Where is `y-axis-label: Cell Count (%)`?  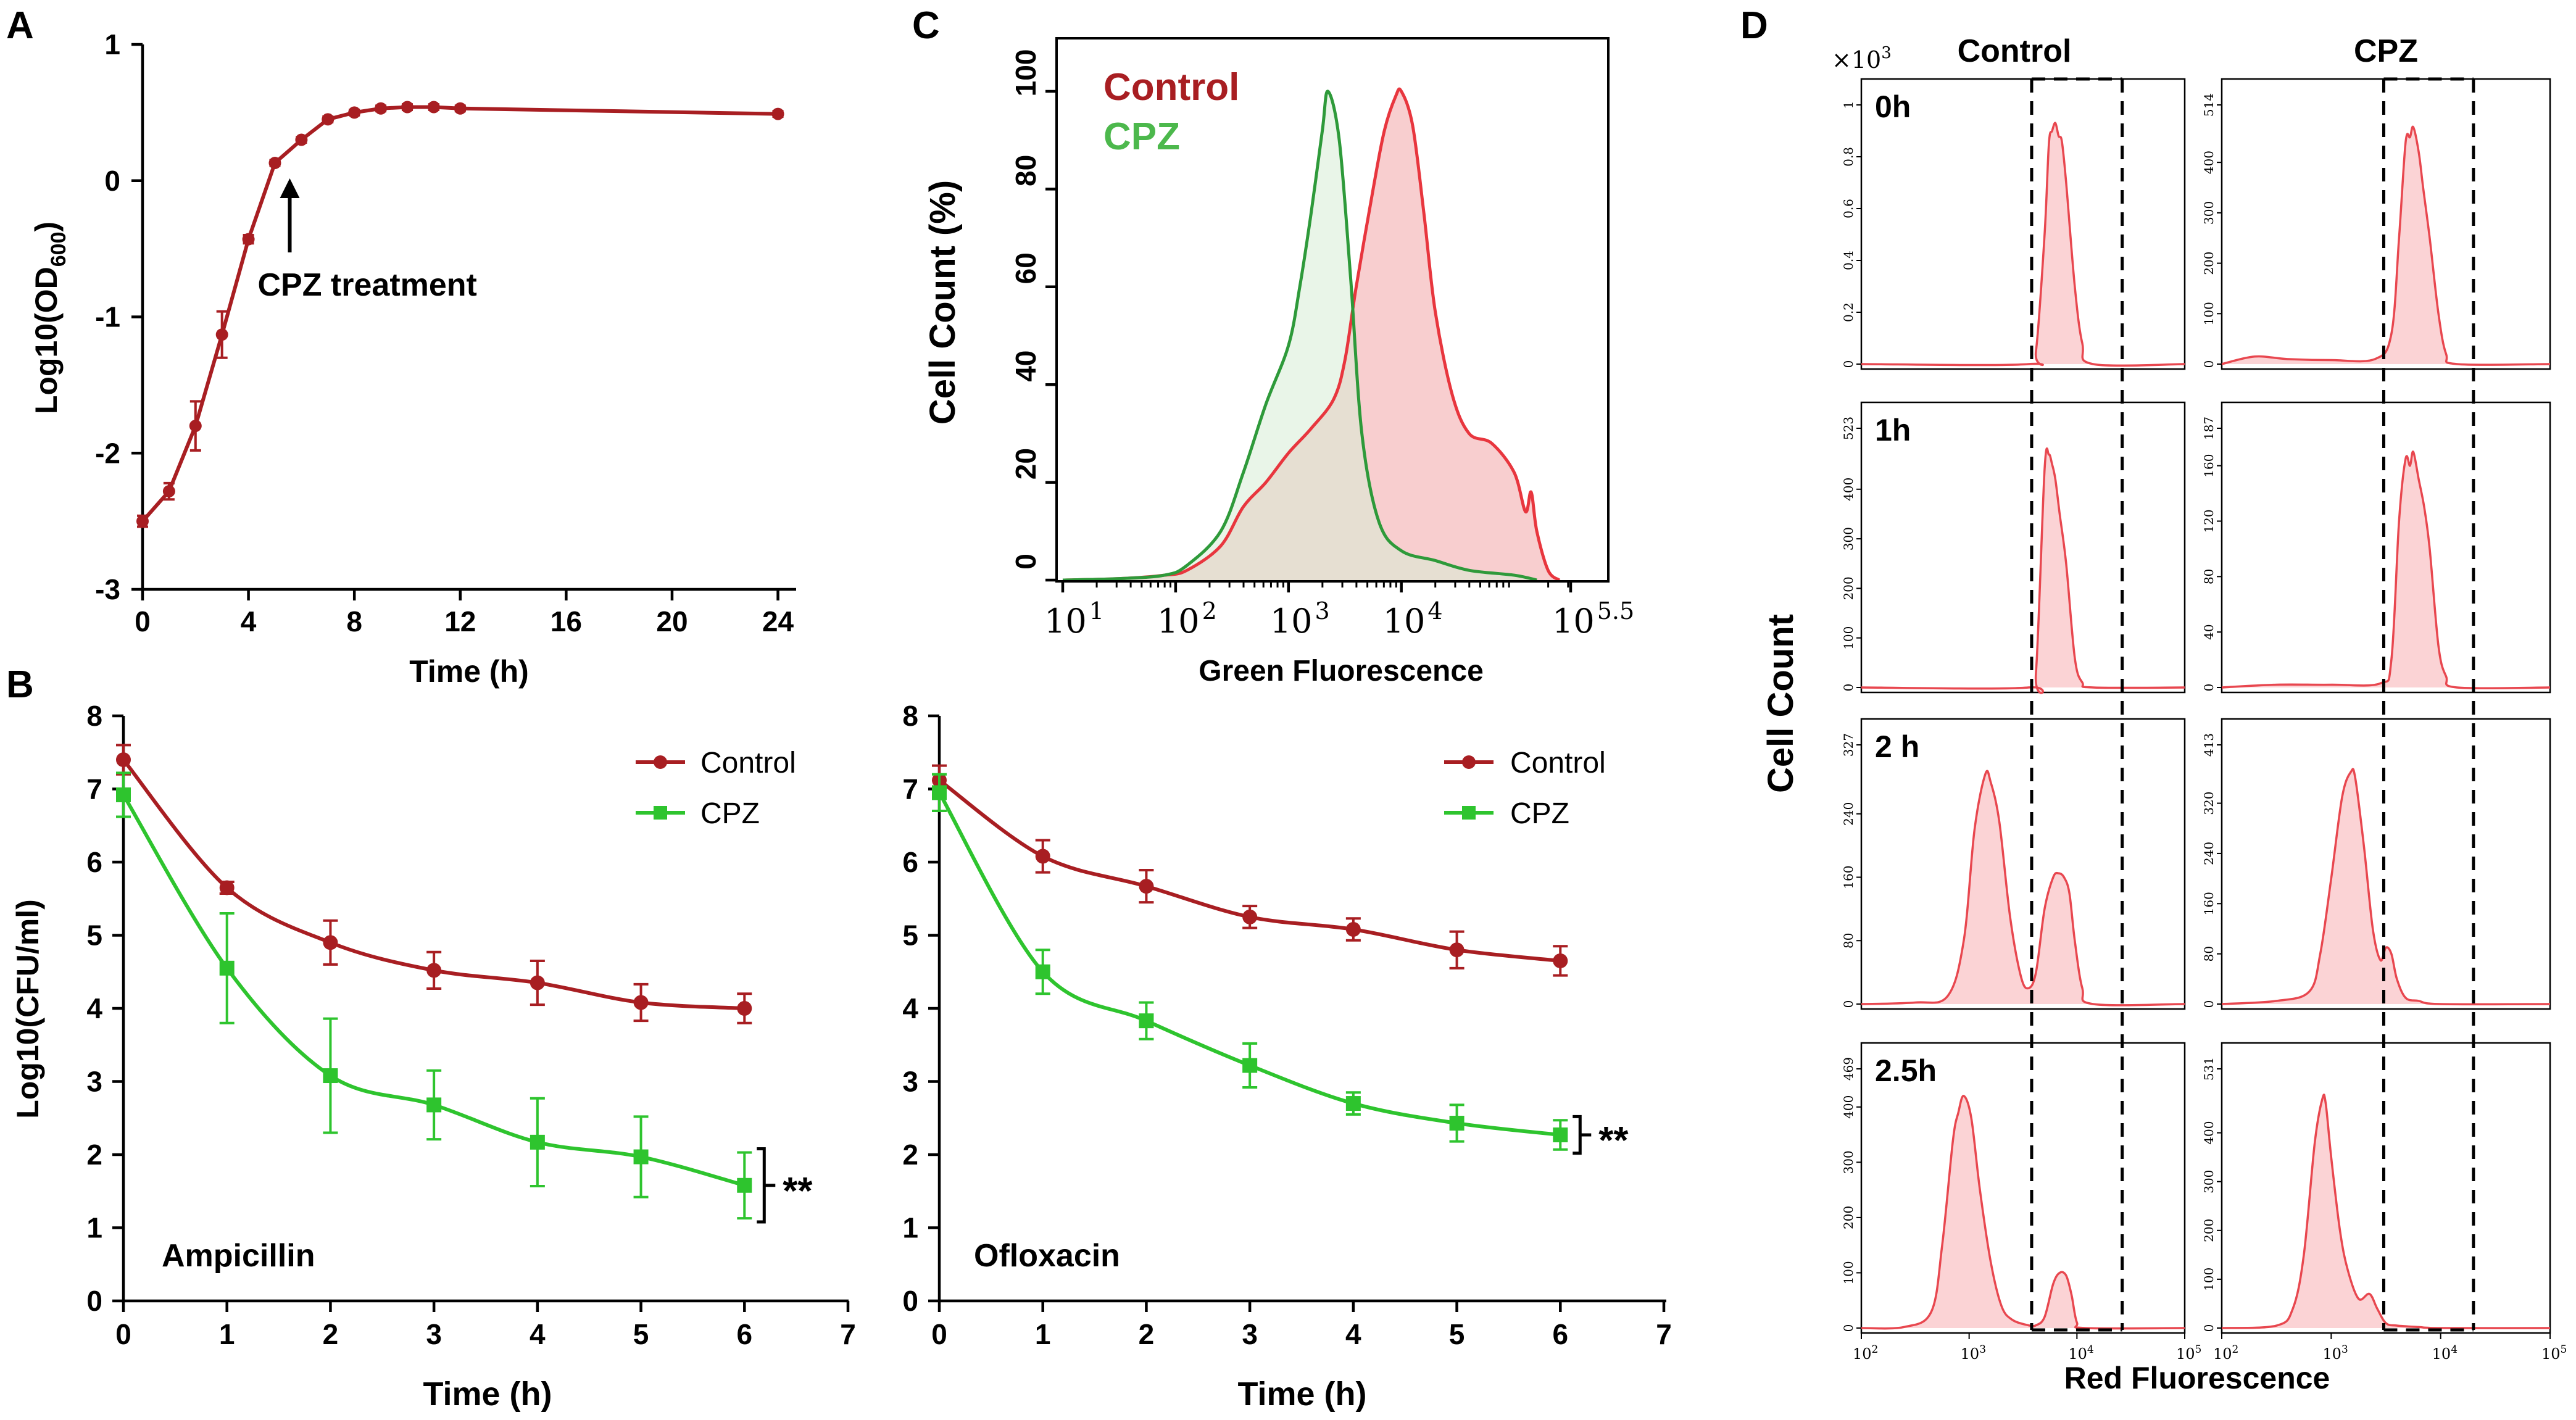 y-axis-label: Cell Count (%) is located at coordinates (943, 302).